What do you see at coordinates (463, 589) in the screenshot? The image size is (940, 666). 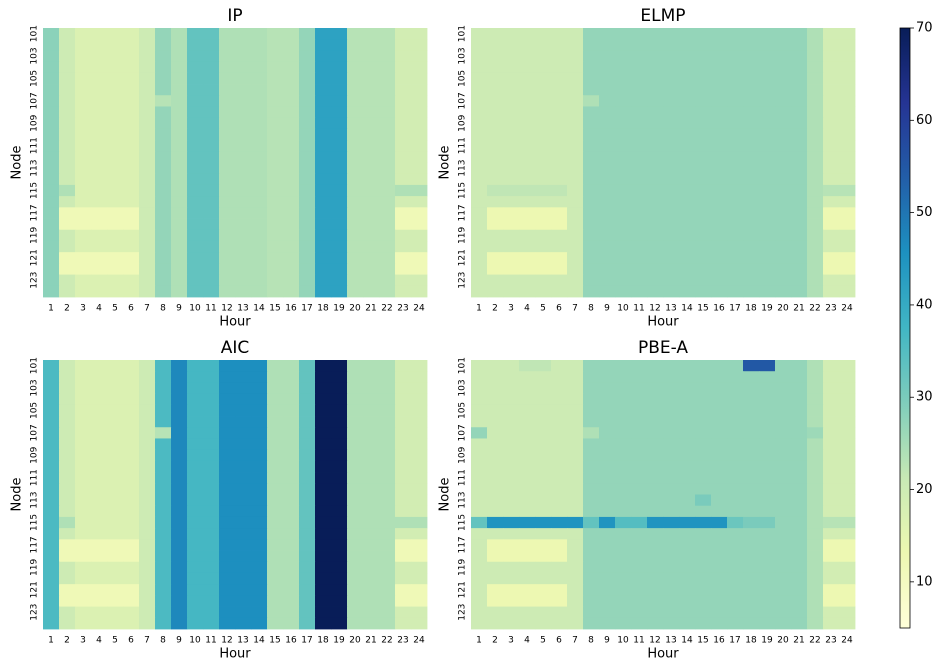 I see `y-tick-label: 121` at bounding box center [463, 589].